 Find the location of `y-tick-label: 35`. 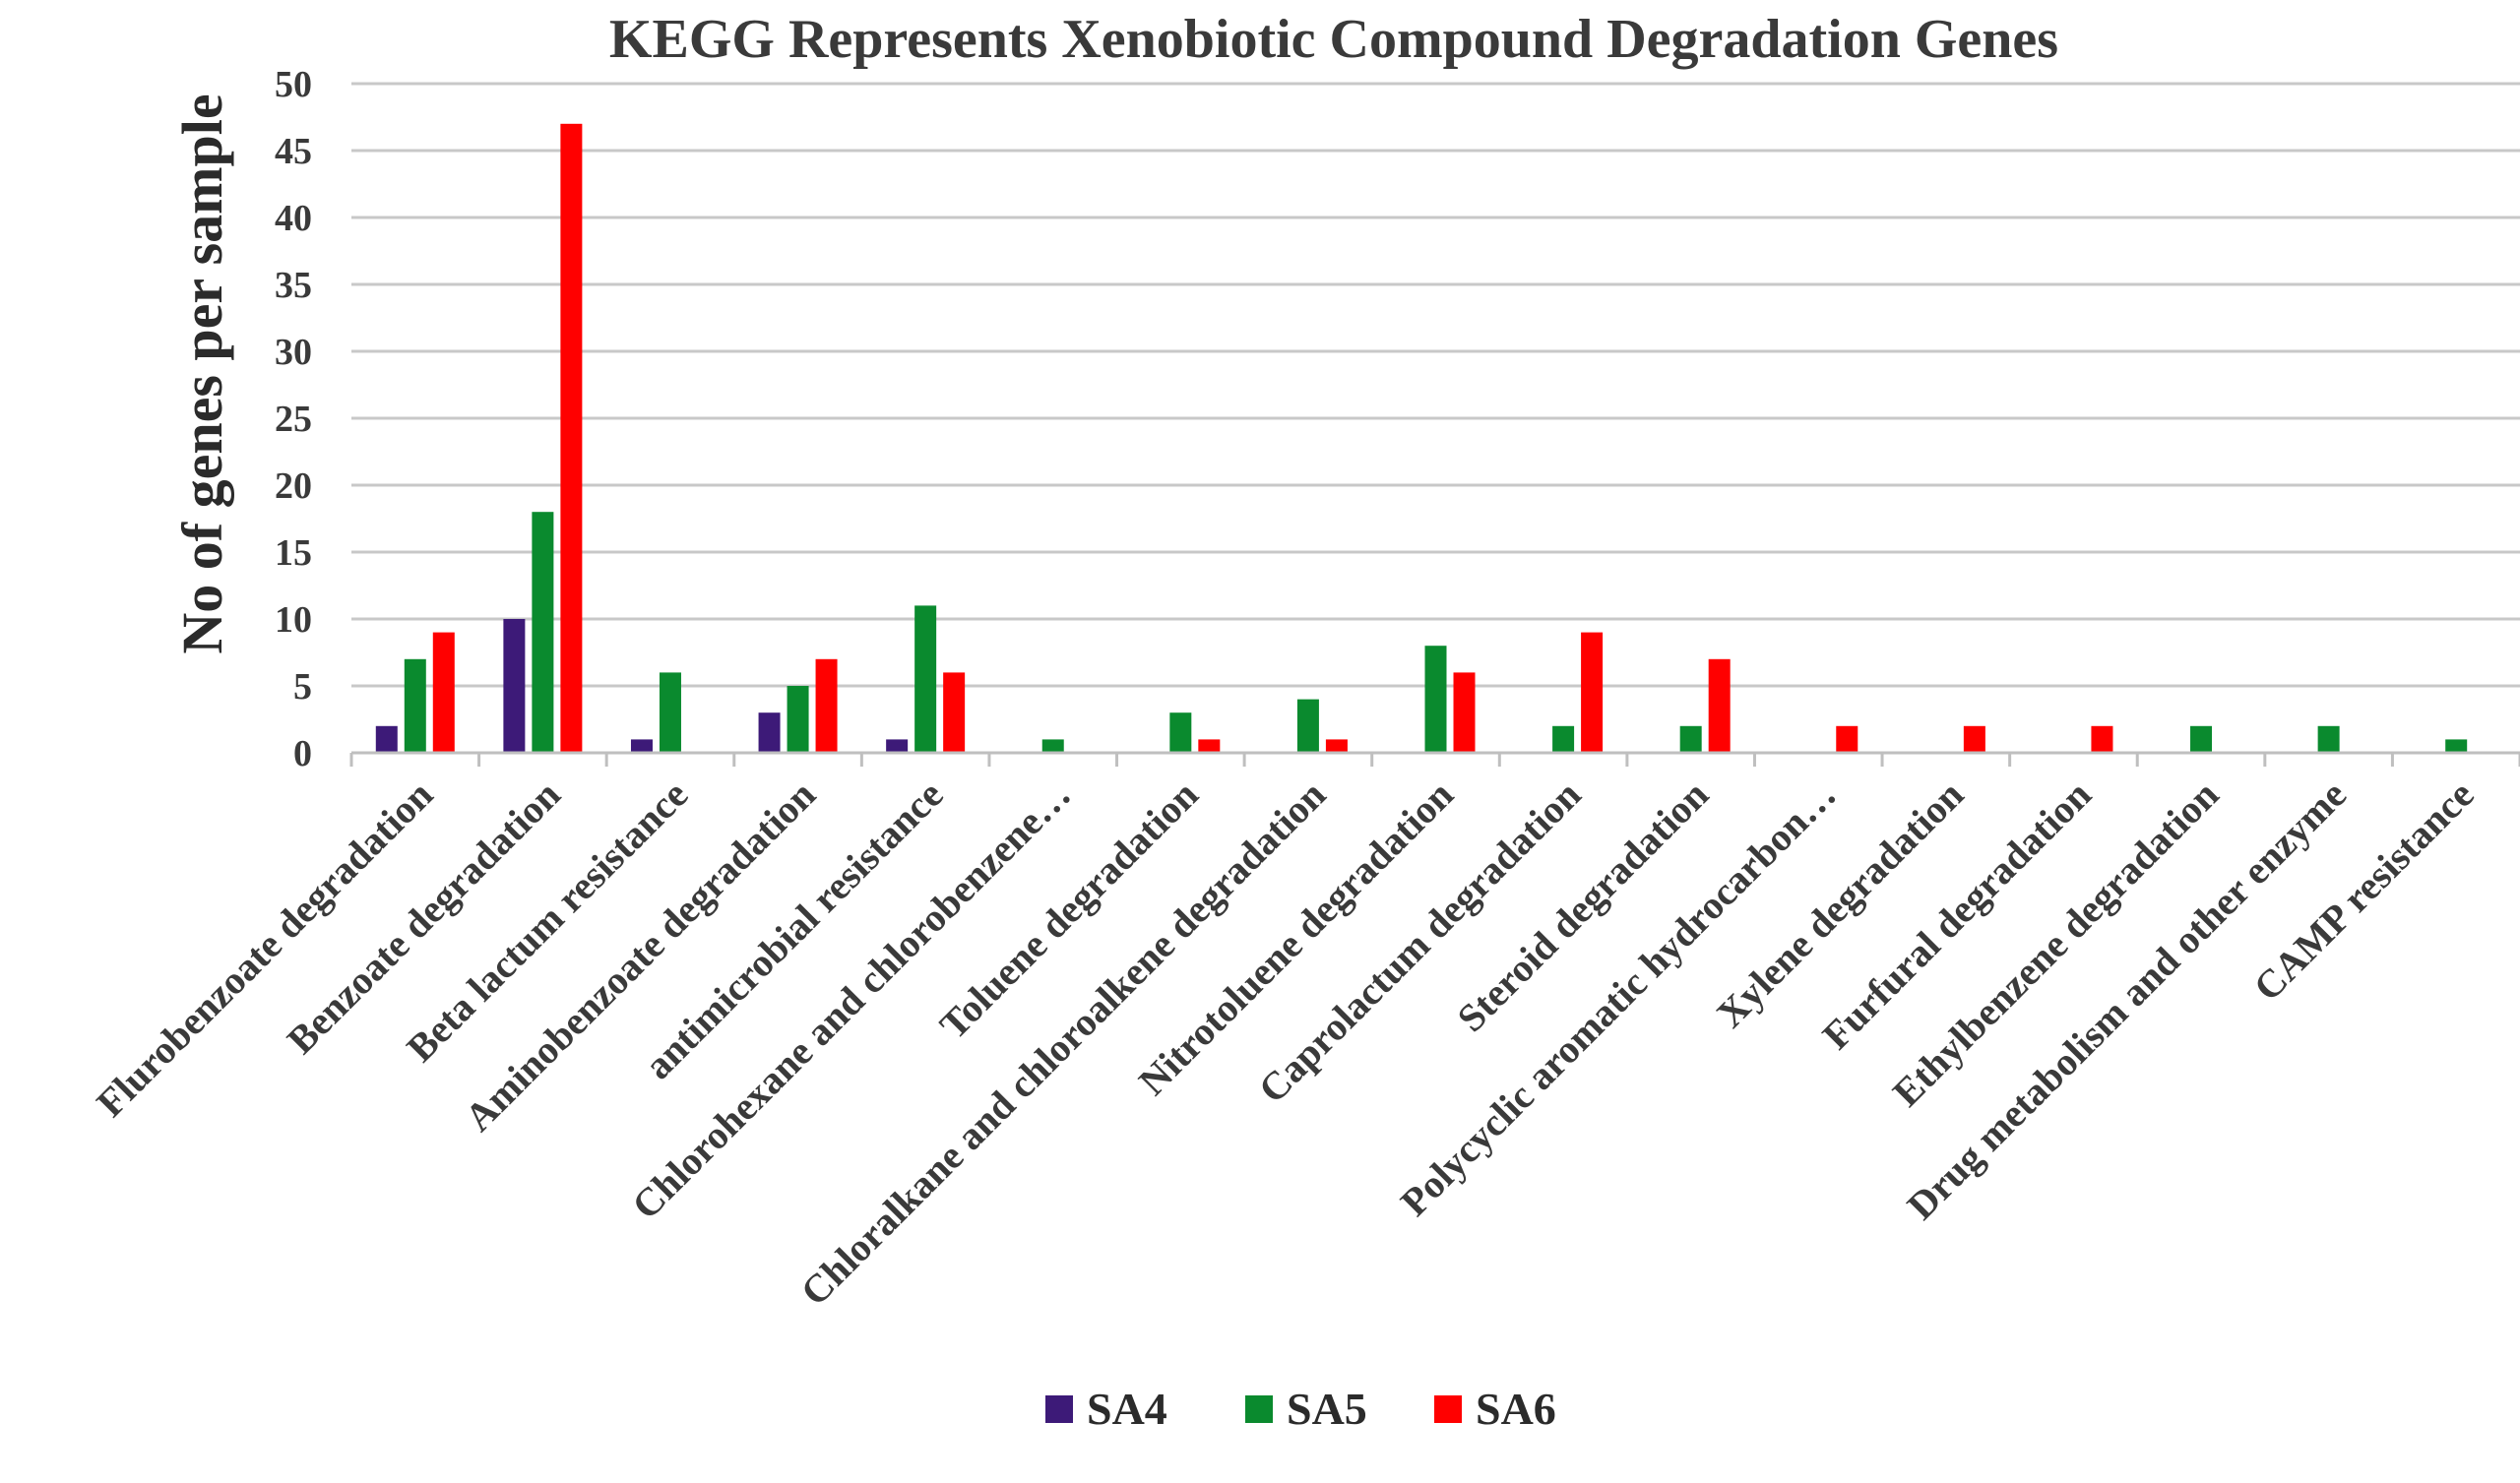

y-tick-label: 35 is located at coordinates (293, 285).